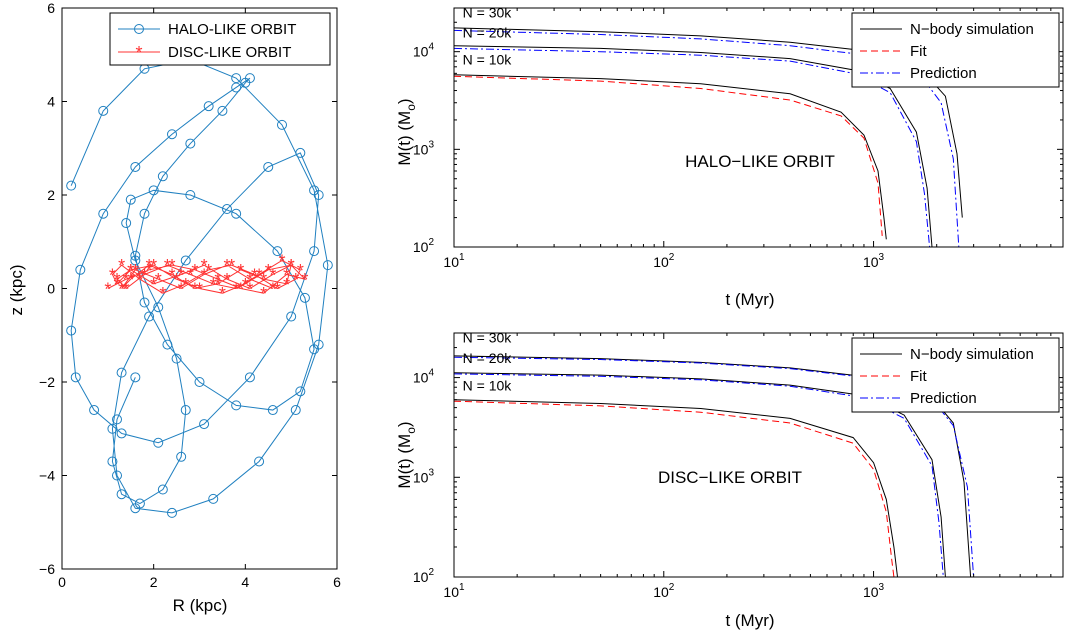 Image resolution: width=1068 pixels, height=633 pixels. I want to click on disc-n-label: N = 30k, so click(488, 337).